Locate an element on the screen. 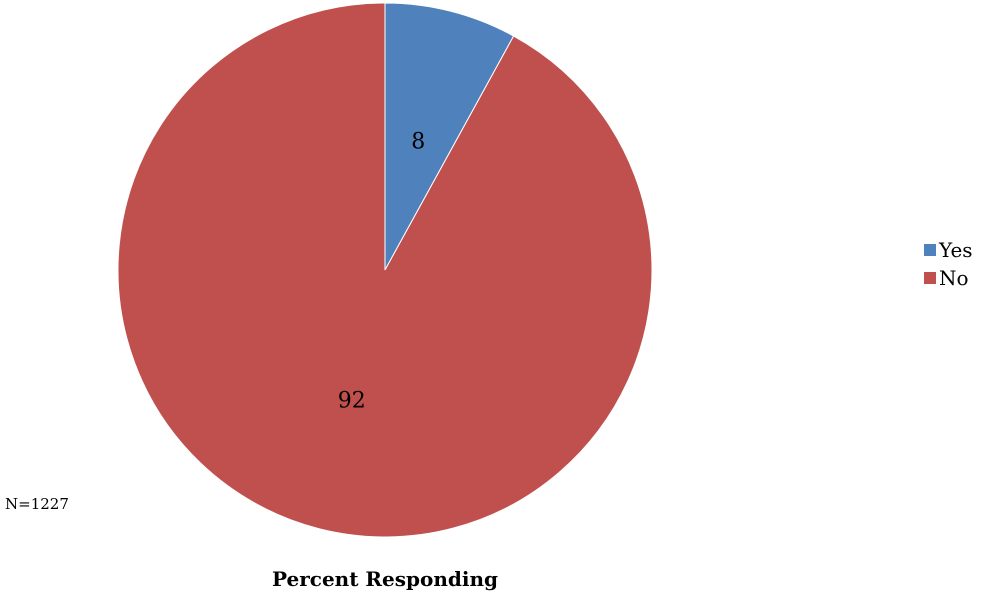 Image resolution: width=983 pixels, height=596 pixels. legend-item-no: No is located at coordinates (948, 278).